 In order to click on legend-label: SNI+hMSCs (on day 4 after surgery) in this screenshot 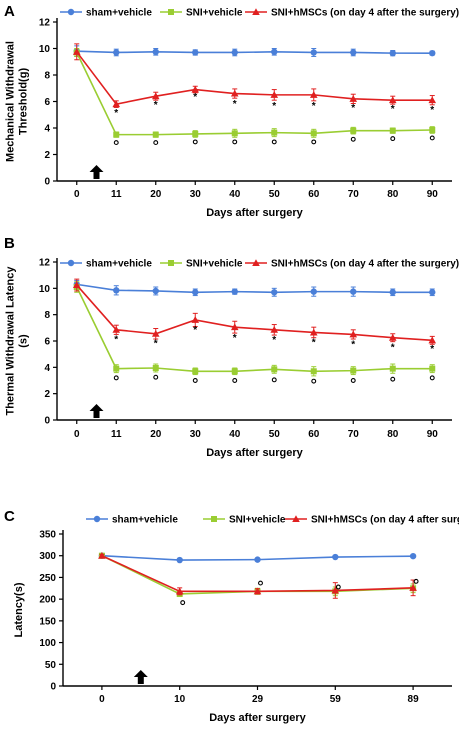, I will do `click(385, 520)`.